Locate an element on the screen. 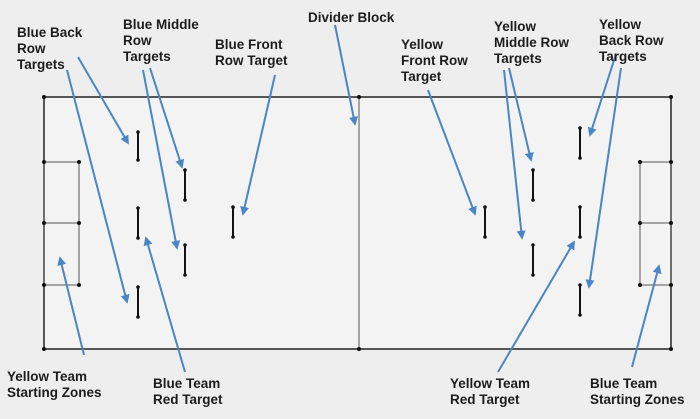 This screenshot has height=419, width=700. label-divider-block: Divider Block is located at coordinates (351, 17).